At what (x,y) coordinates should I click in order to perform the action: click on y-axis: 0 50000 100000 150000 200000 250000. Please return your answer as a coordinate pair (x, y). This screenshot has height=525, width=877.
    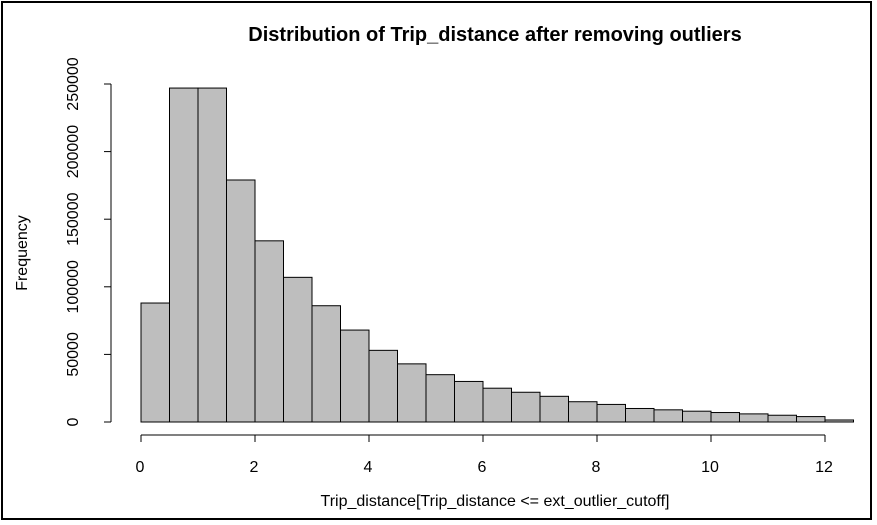
    Looking at the image, I should click on (88, 241).